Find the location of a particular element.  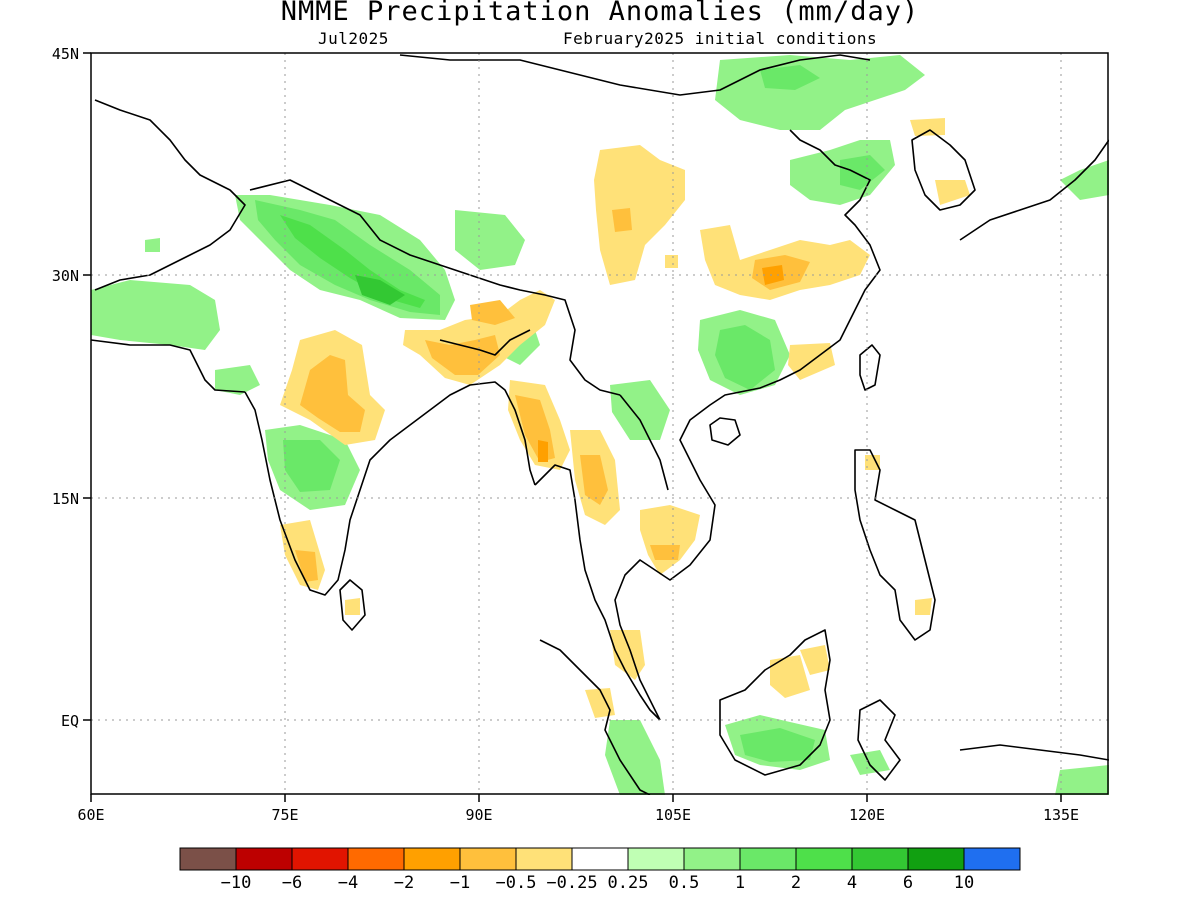

lat-tick-eq: EQ is located at coordinates (70, 721).